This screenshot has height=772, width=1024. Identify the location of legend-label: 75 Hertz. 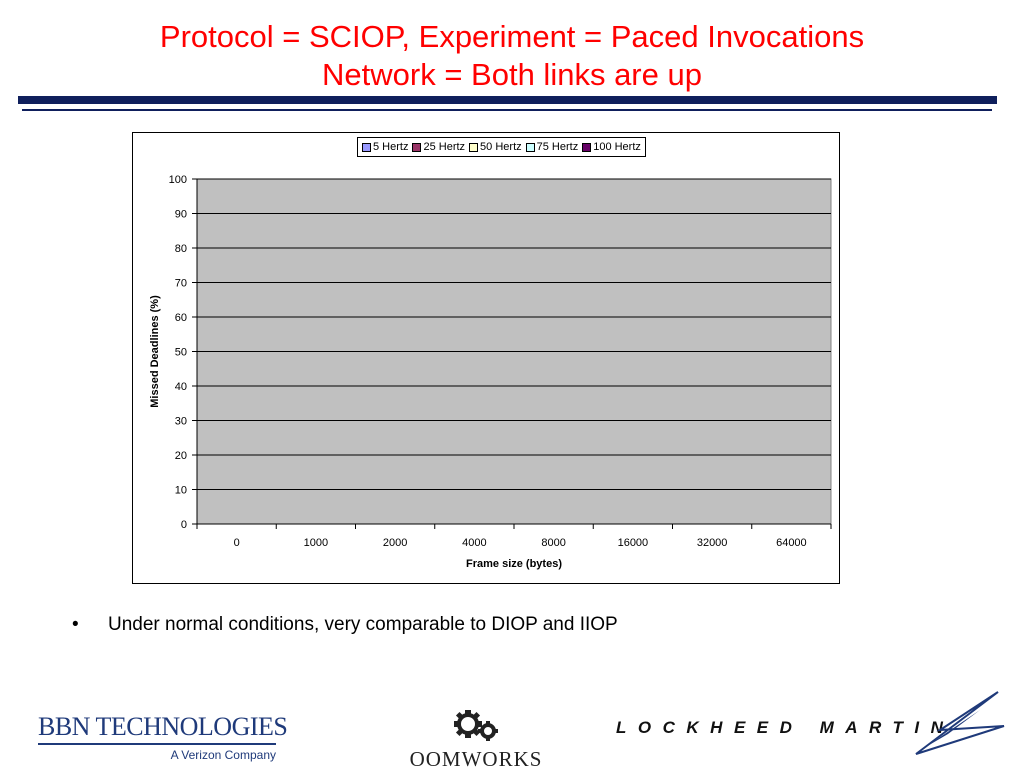
(557, 147).